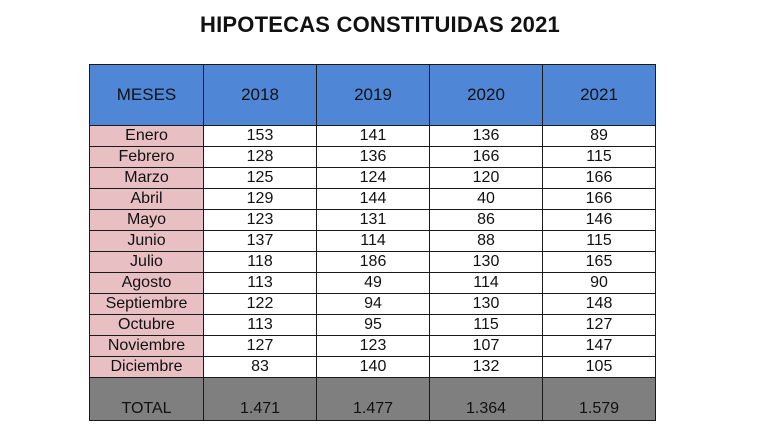  What do you see at coordinates (486, 241) in the screenshot?
I see `value-cell: 88` at bounding box center [486, 241].